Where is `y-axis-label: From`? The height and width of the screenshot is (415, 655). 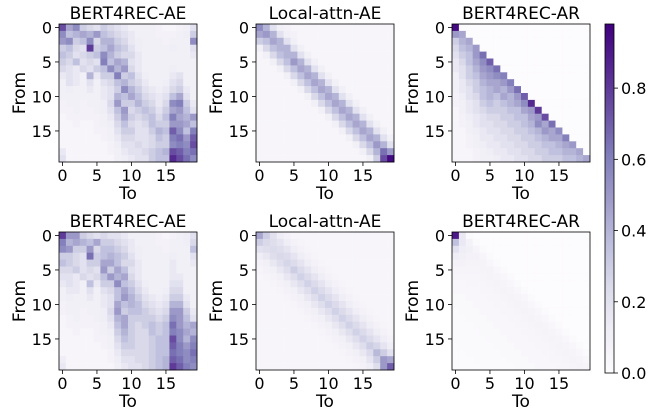 y-axis-label: From is located at coordinates (20, 301).